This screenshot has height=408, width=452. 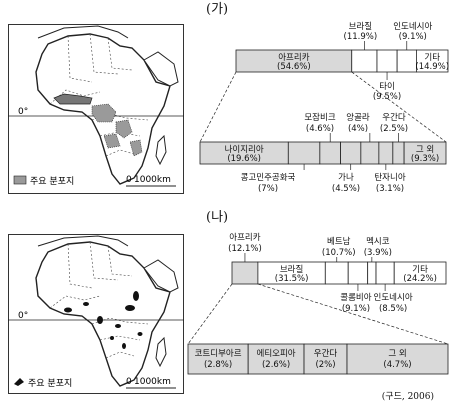 I want to click on africa-outline, so click(x=103, y=314).